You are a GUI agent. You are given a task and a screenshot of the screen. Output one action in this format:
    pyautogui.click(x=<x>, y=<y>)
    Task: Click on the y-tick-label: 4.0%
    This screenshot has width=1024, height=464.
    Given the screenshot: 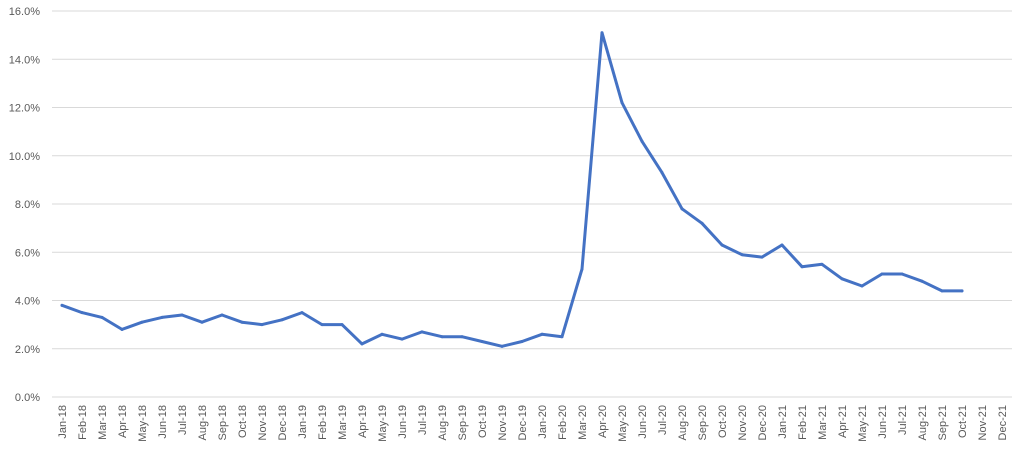 What is the action you would take?
    pyautogui.click(x=27, y=302)
    